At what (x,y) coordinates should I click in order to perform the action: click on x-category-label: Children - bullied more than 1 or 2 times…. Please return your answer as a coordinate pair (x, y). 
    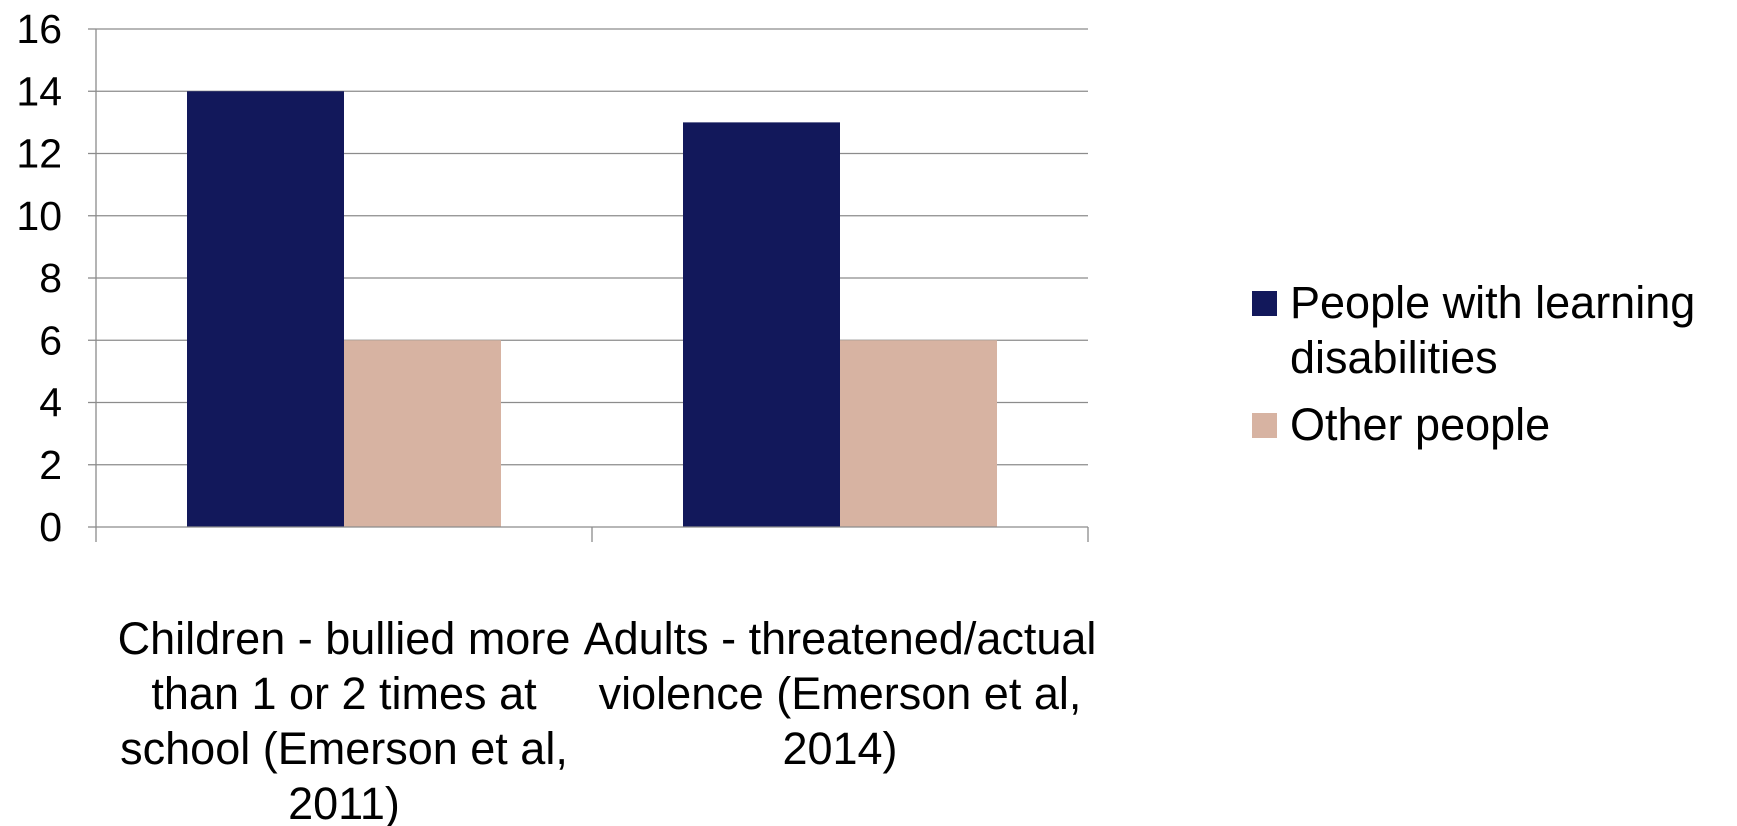
    Looking at the image, I should click on (344, 719).